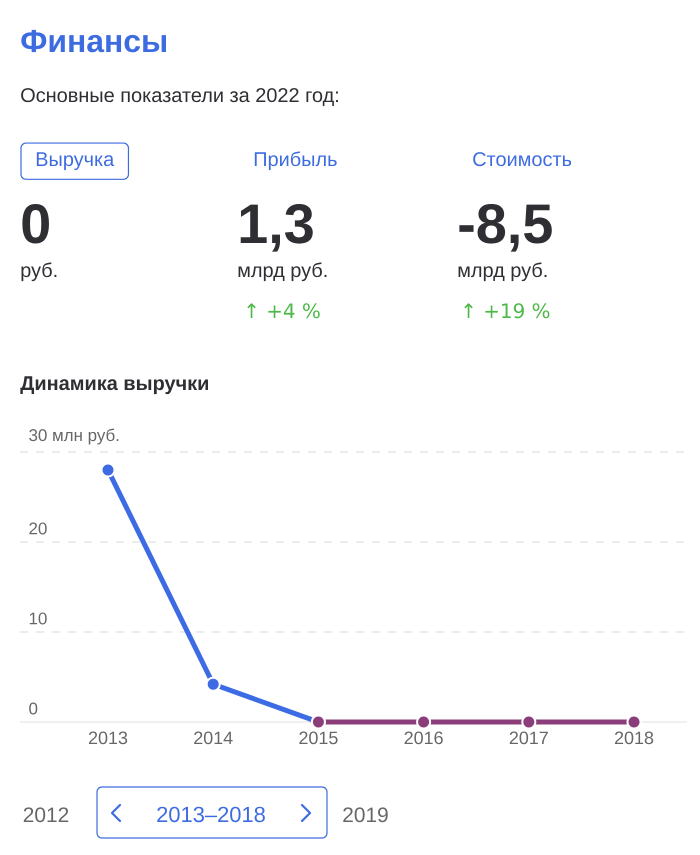 The image size is (700, 855). What do you see at coordinates (295, 160) in the screenshot?
I see `text: Прибыль` at bounding box center [295, 160].